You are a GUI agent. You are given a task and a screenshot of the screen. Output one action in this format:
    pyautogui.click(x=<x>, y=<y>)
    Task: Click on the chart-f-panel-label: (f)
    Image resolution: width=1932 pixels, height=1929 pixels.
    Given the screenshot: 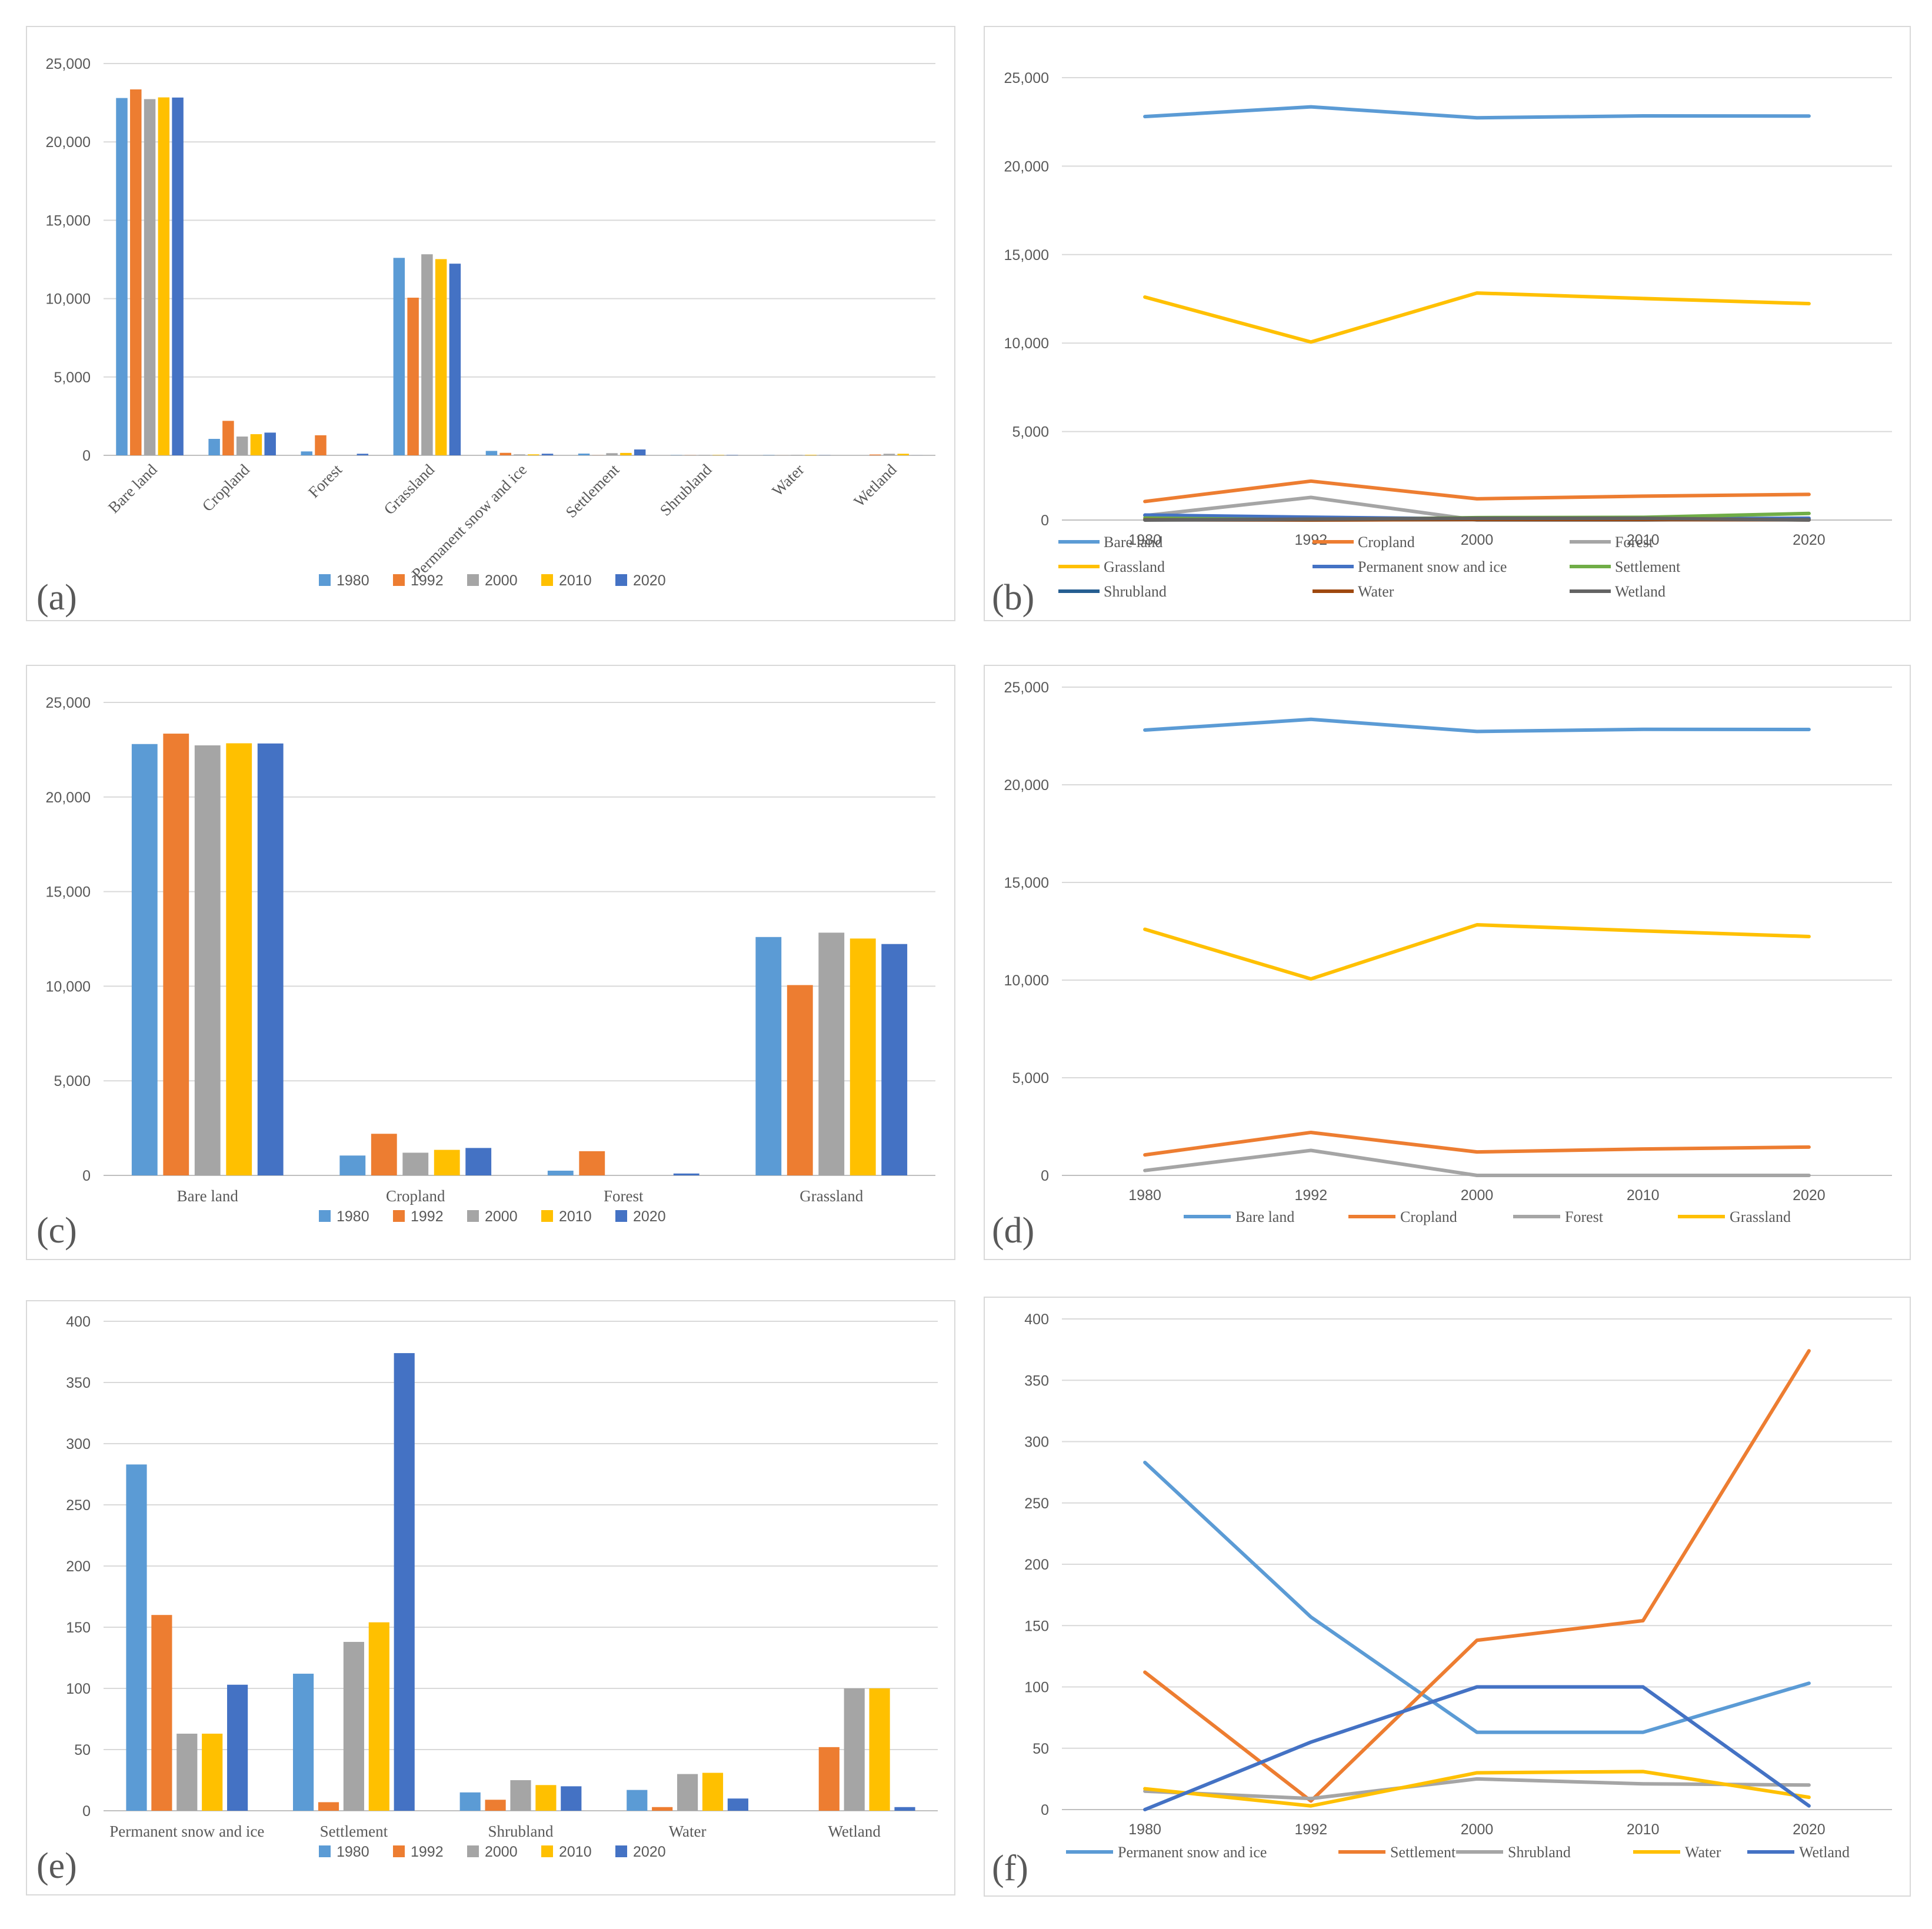 What is the action you would take?
    pyautogui.click(x=1010, y=1868)
    